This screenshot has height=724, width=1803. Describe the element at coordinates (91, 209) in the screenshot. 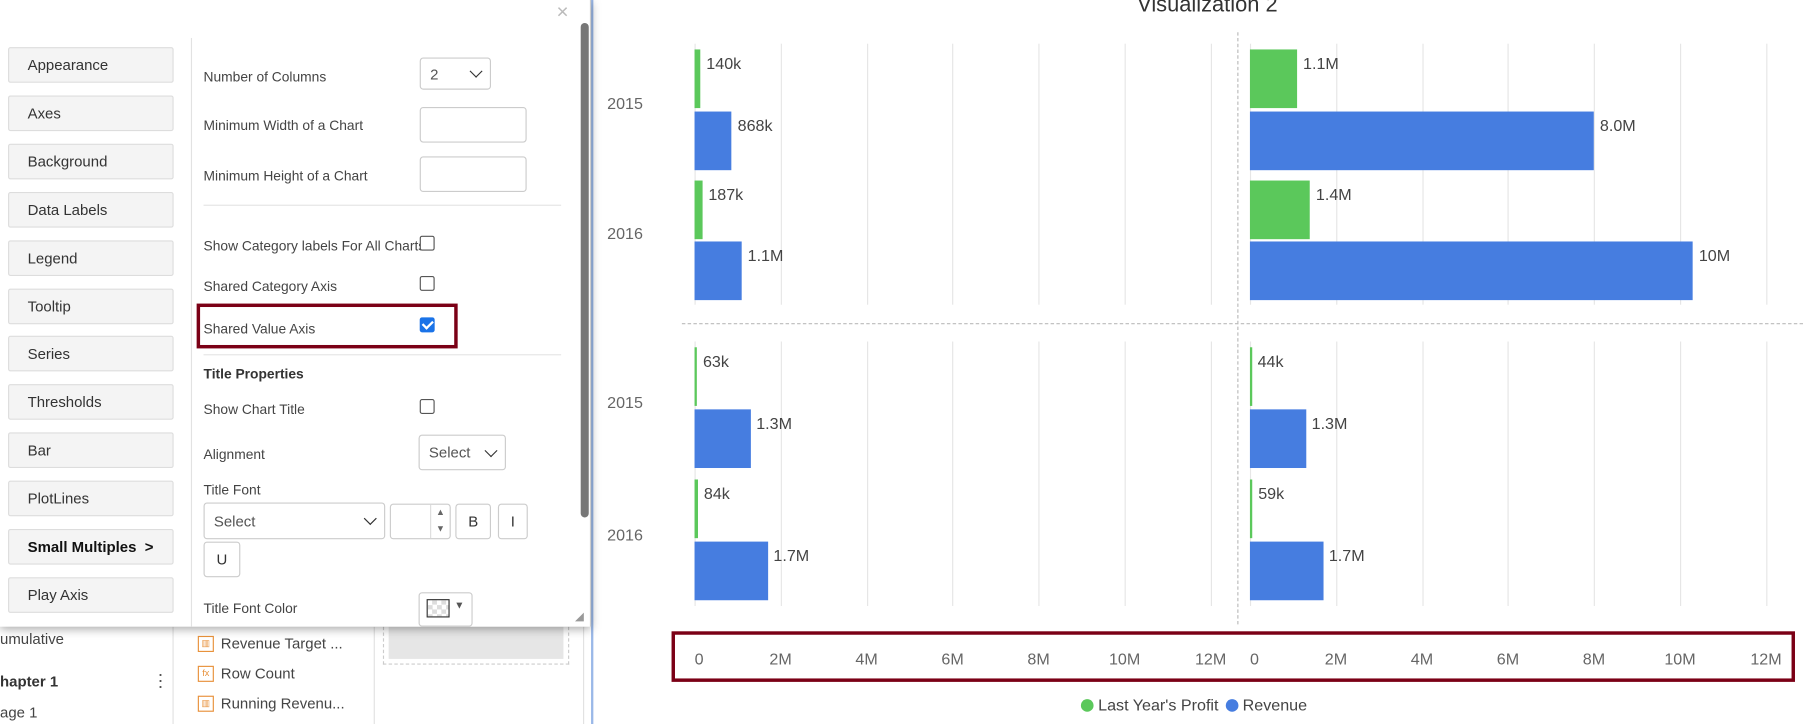

I see `menu-item-data-labels: Data Labels` at that location.